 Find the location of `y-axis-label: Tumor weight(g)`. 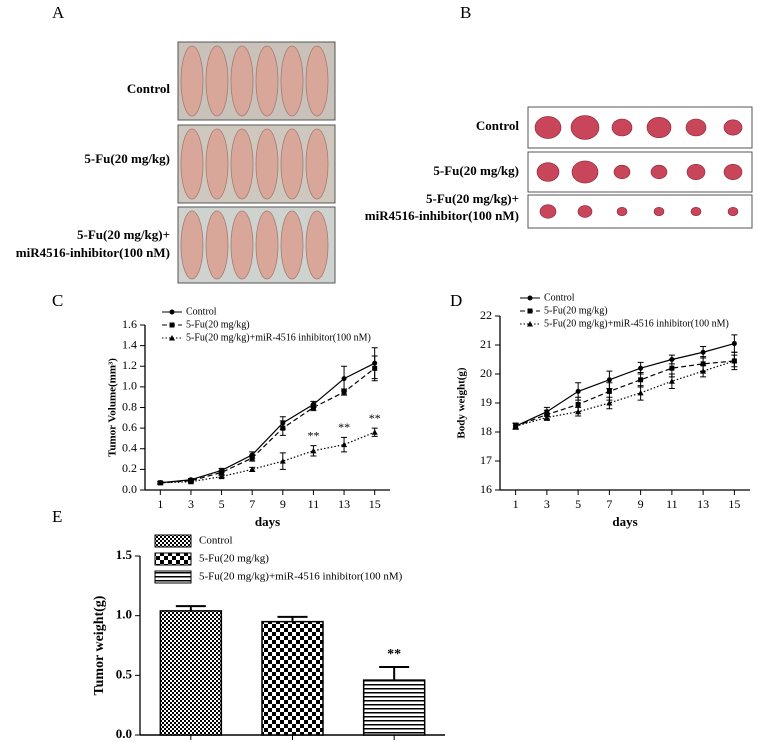

y-axis-label: Tumor weight(g) is located at coordinates (99, 645).